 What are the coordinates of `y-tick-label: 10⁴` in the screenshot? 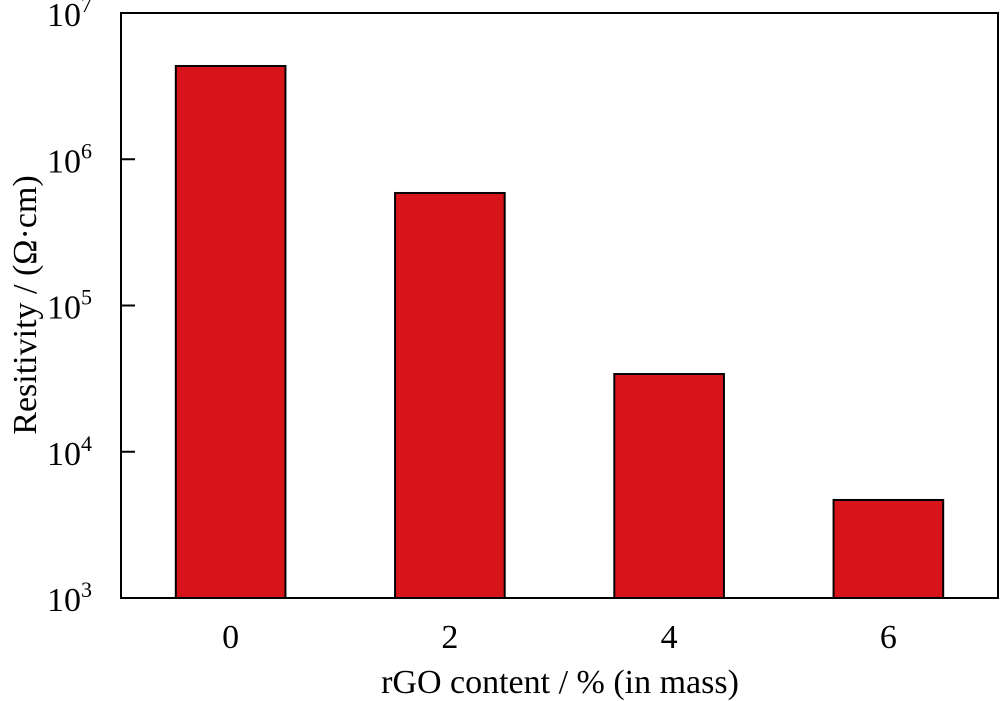 It's located at (69, 452).